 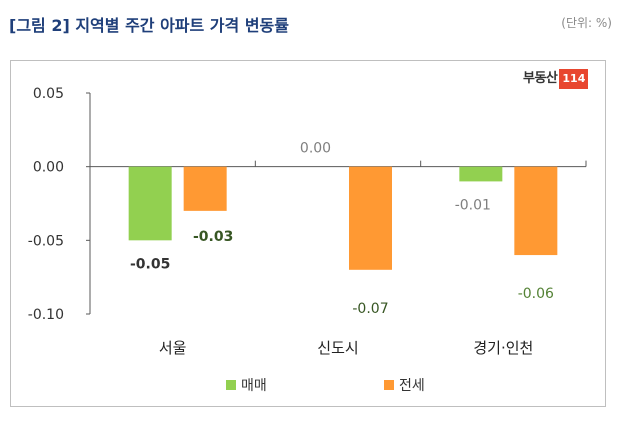 I want to click on y-tick-label: 0.05, so click(x=48, y=94).